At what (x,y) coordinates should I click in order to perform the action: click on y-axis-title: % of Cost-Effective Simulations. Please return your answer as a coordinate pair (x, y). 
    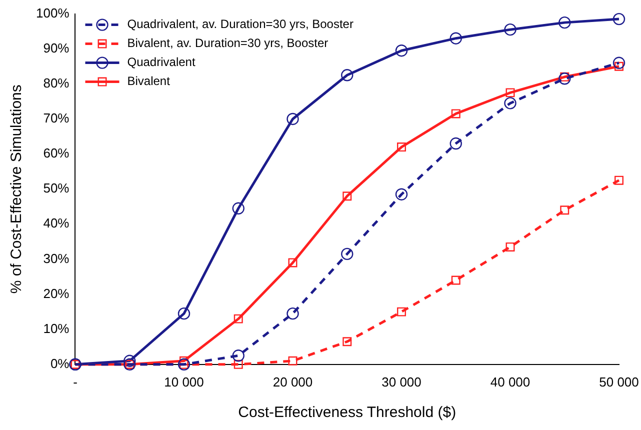
    Looking at the image, I should click on (17, 189).